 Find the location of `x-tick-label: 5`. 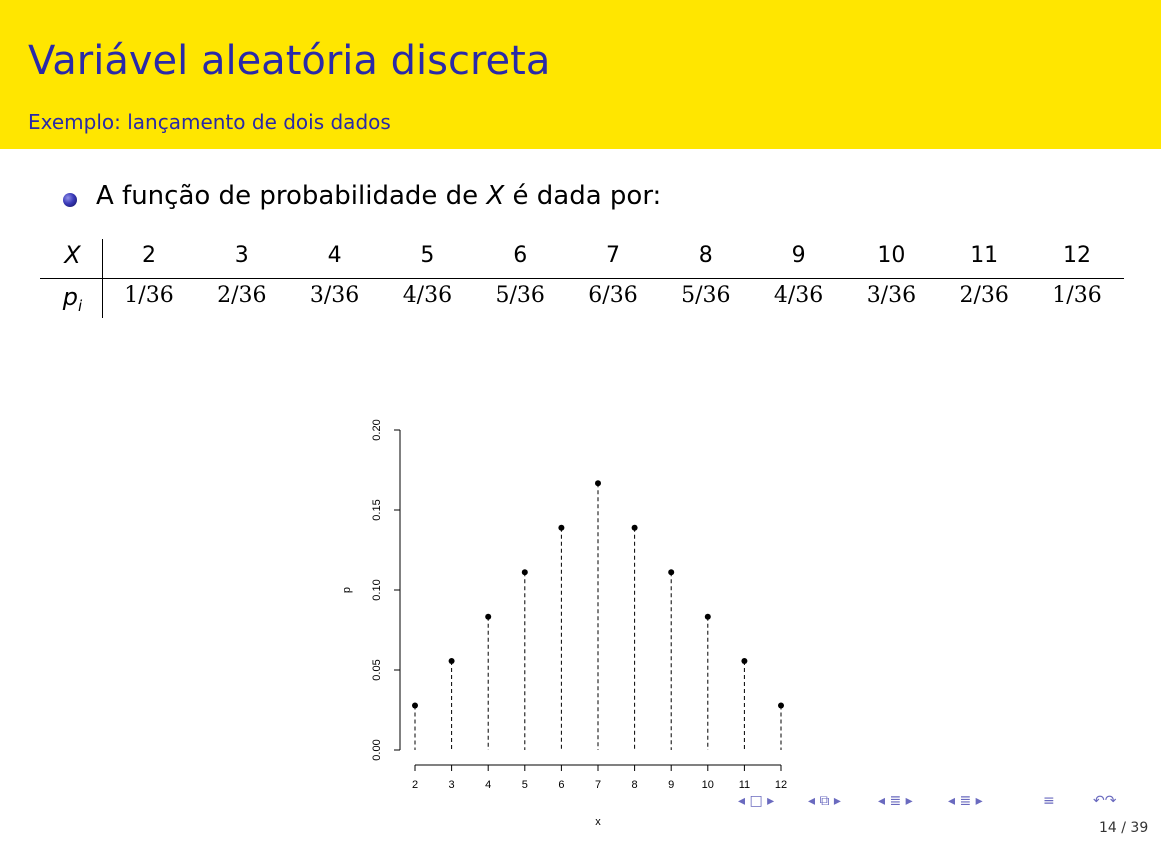

x-tick-label: 5 is located at coordinates (525, 785).